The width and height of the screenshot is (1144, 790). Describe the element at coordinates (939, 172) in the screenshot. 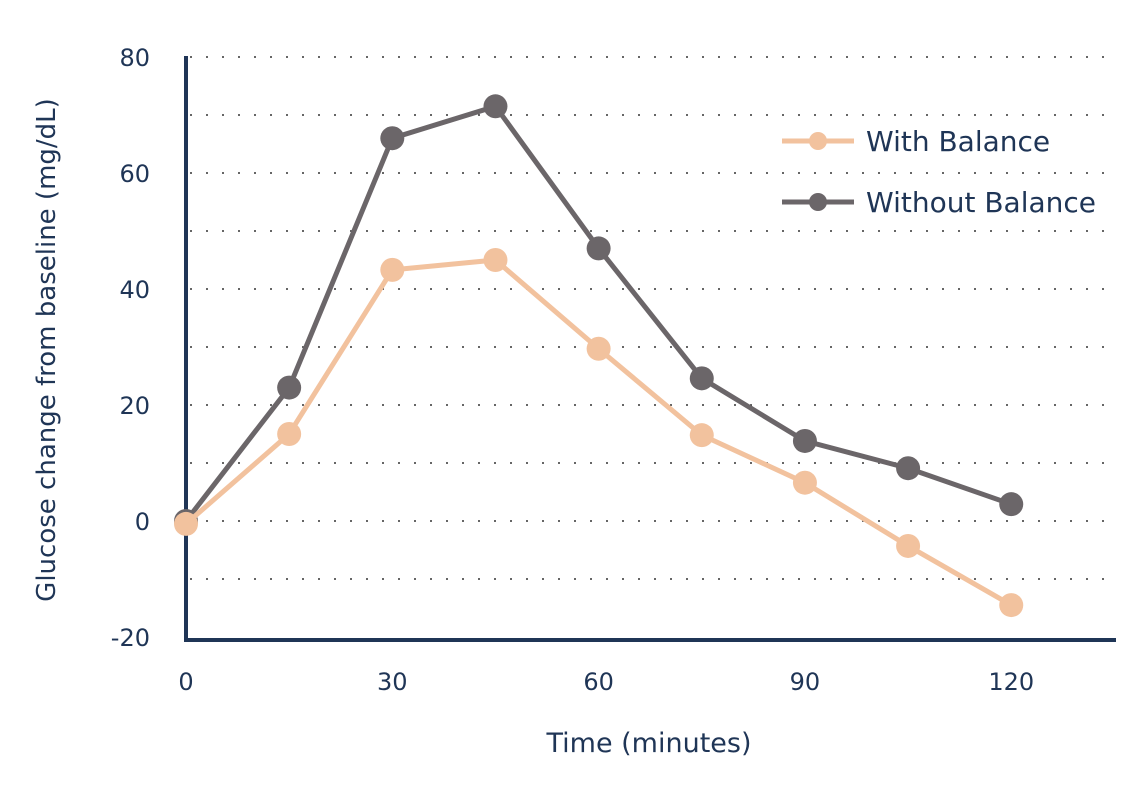

I see `legend: With Balance Without Balance` at that location.